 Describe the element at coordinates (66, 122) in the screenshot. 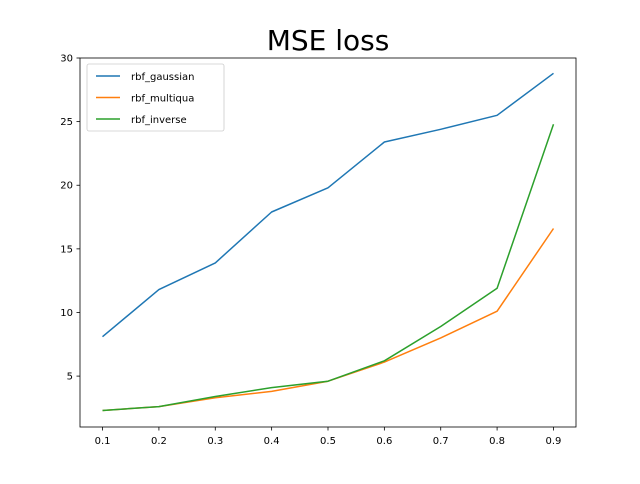

I see `y-tick-label: 25` at that location.